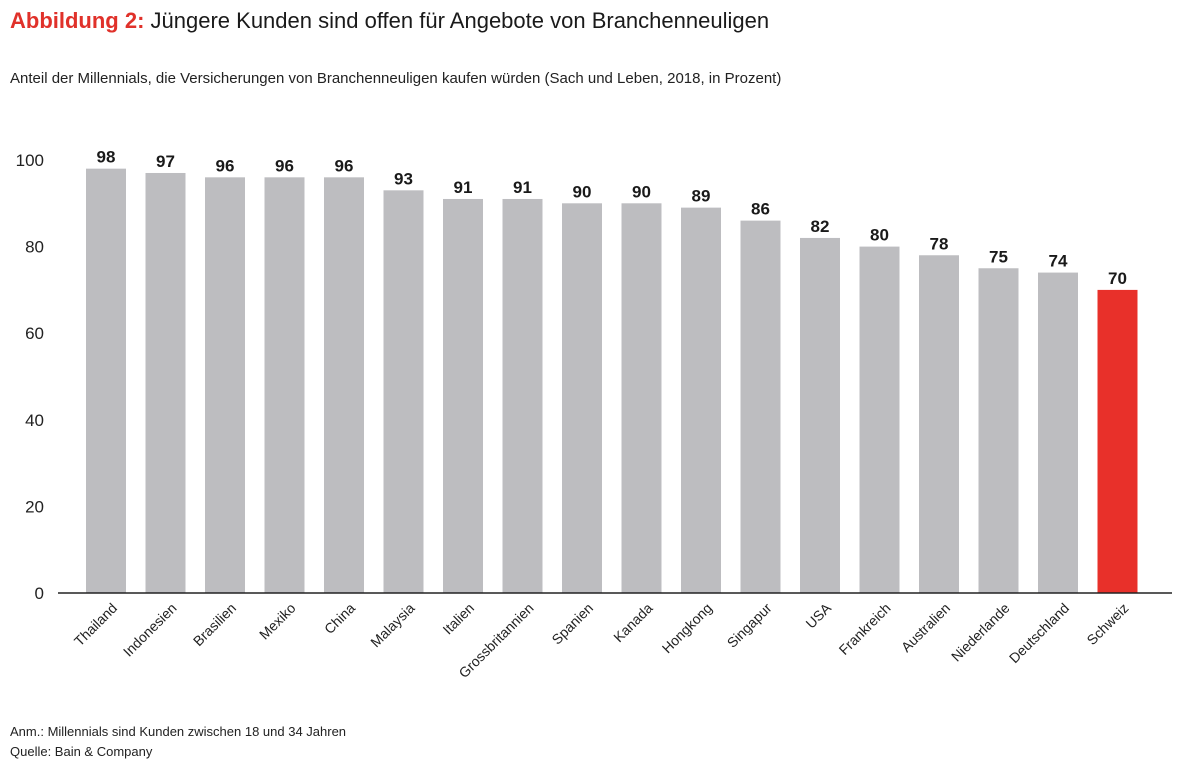 The width and height of the screenshot is (1179, 764). Describe the element at coordinates (463, 395) in the screenshot. I see `bar-italien` at that location.